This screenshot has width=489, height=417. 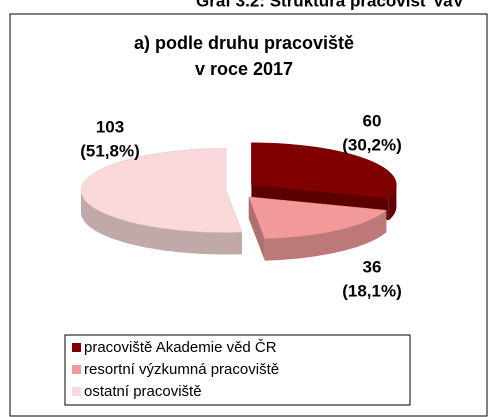 I want to click on data-label: (30,2%), so click(x=372, y=144).